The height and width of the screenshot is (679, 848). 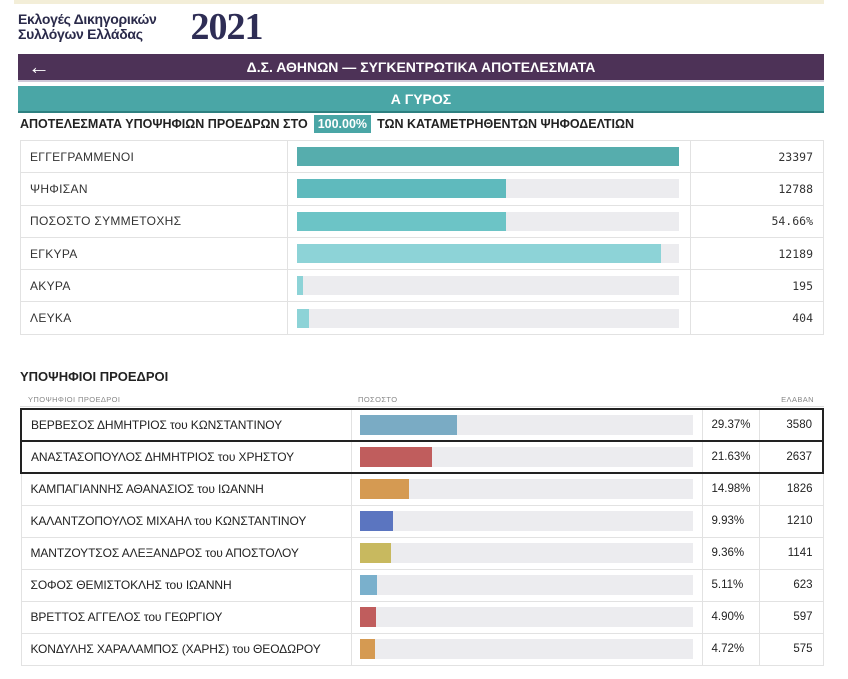 What do you see at coordinates (186, 489) in the screenshot?
I see `candidate-name: ΚΑΜΠΑΓΙΑΝΝΗΣ ΑΘΑΝΑΣΙΟΣ του ΙΩΑΝΝΗ` at bounding box center [186, 489].